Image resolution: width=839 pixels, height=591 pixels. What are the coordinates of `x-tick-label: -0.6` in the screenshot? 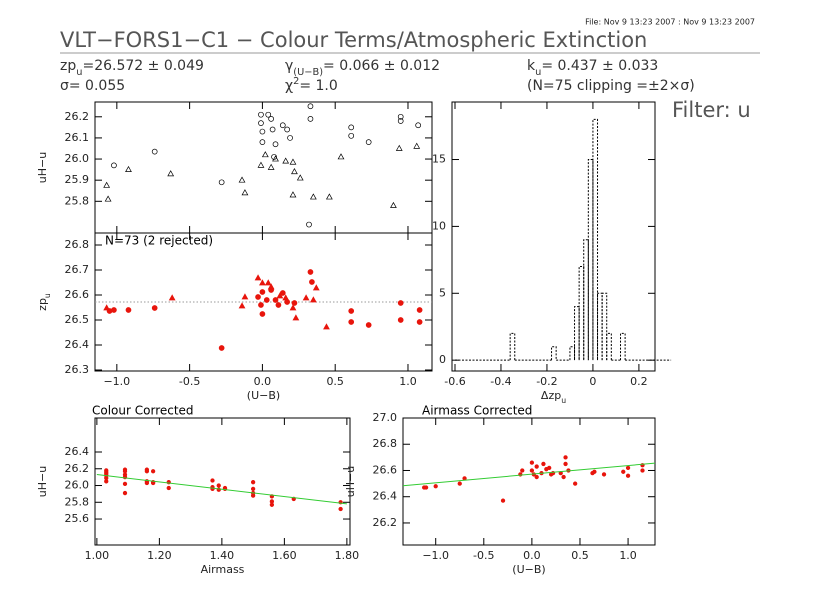 It's located at (454, 381).